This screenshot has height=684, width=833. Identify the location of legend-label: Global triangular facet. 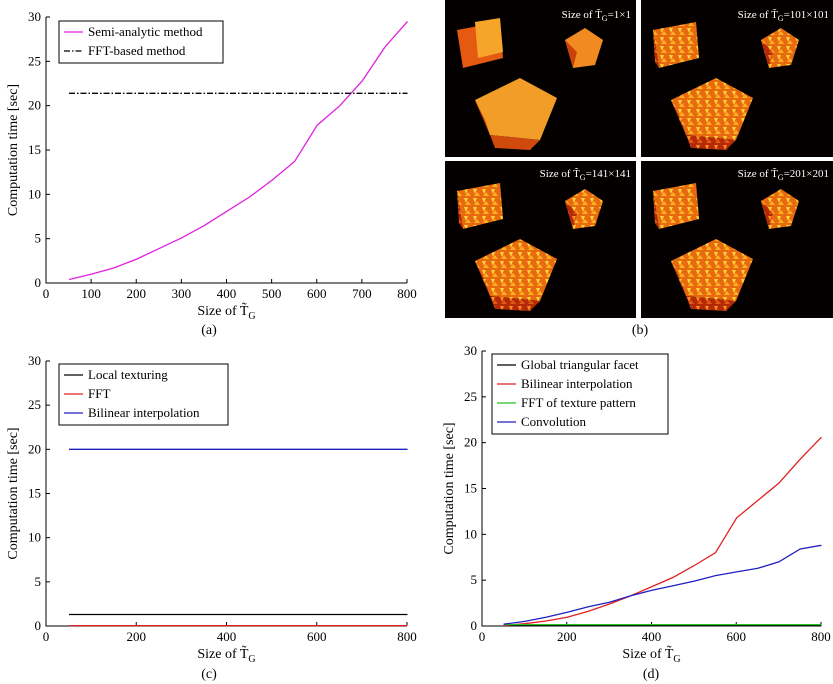
(580, 364).